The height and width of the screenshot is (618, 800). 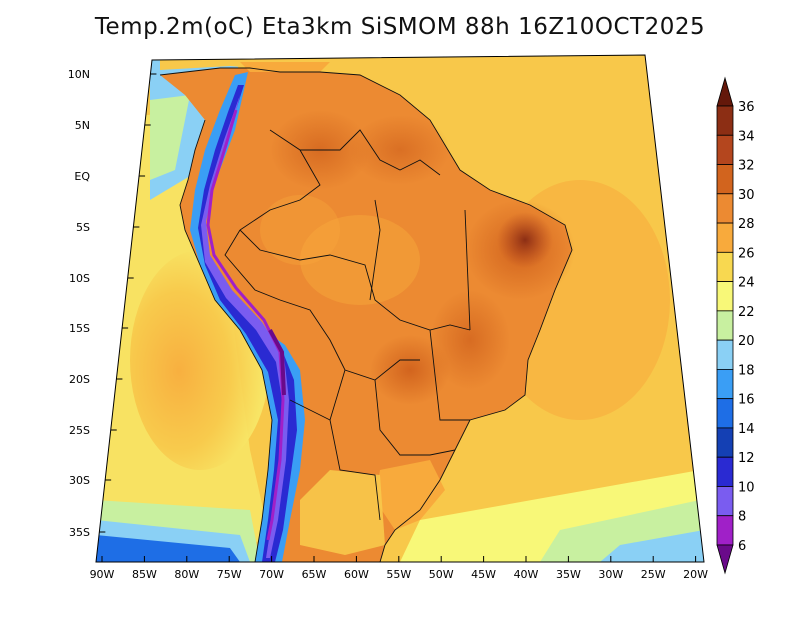 I want to click on andes-cold-band, so click(x=247, y=317).